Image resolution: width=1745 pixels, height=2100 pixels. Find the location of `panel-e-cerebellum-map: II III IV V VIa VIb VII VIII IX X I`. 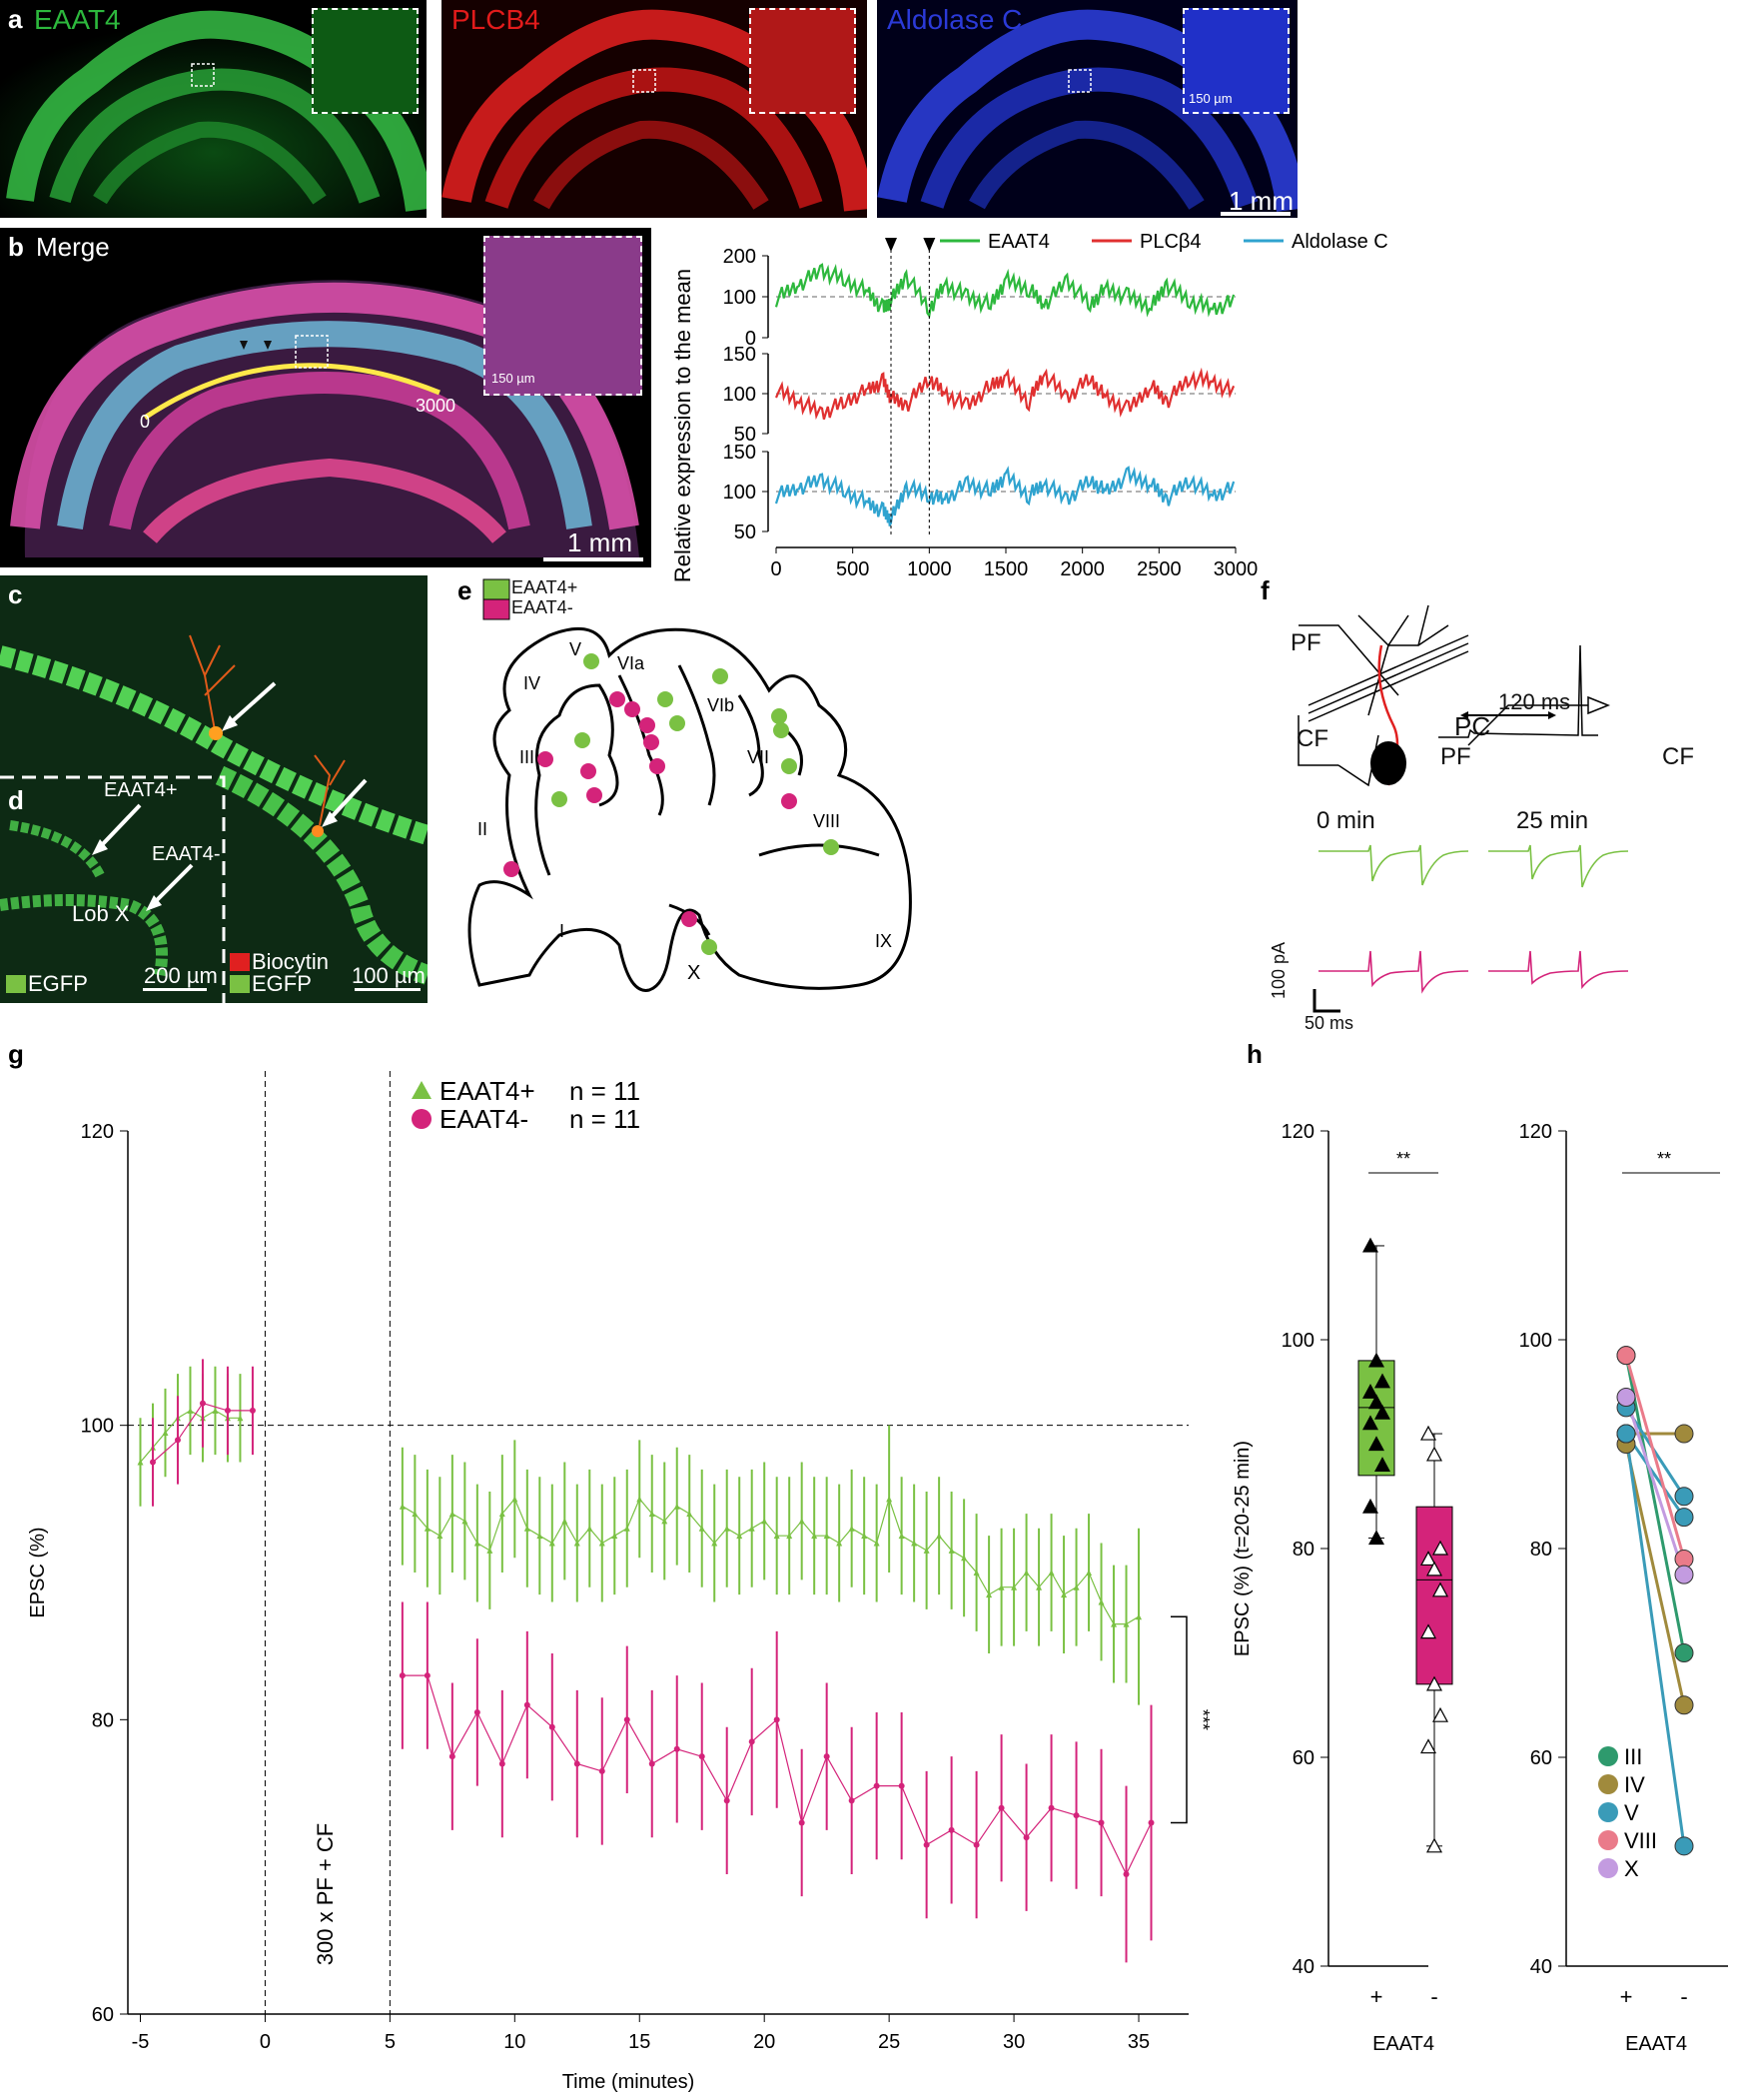

panel-e-cerebellum-map: II III IV V VIa VIb VII VIII IX X I is located at coordinates (689, 785).